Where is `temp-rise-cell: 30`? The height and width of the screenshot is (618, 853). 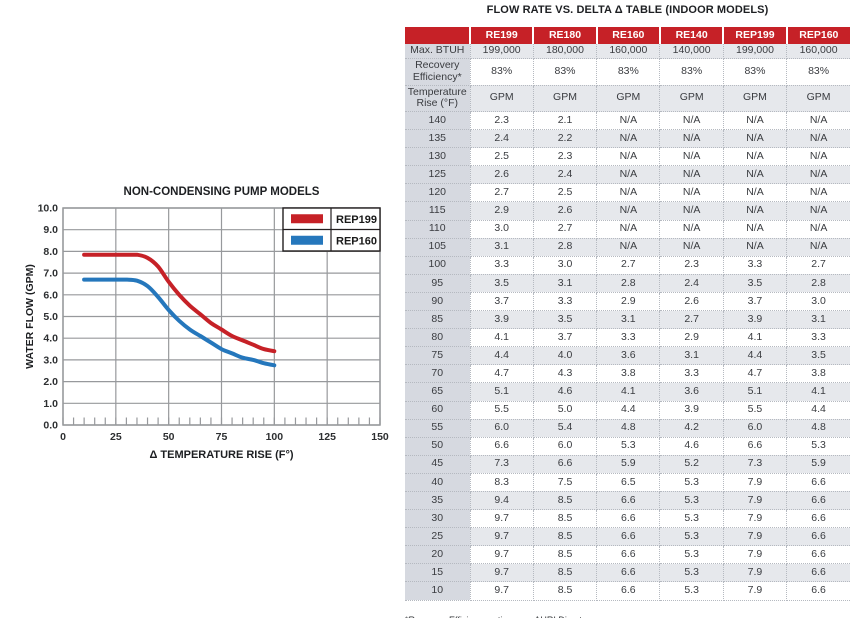 temp-rise-cell: 30 is located at coordinates (438, 519).